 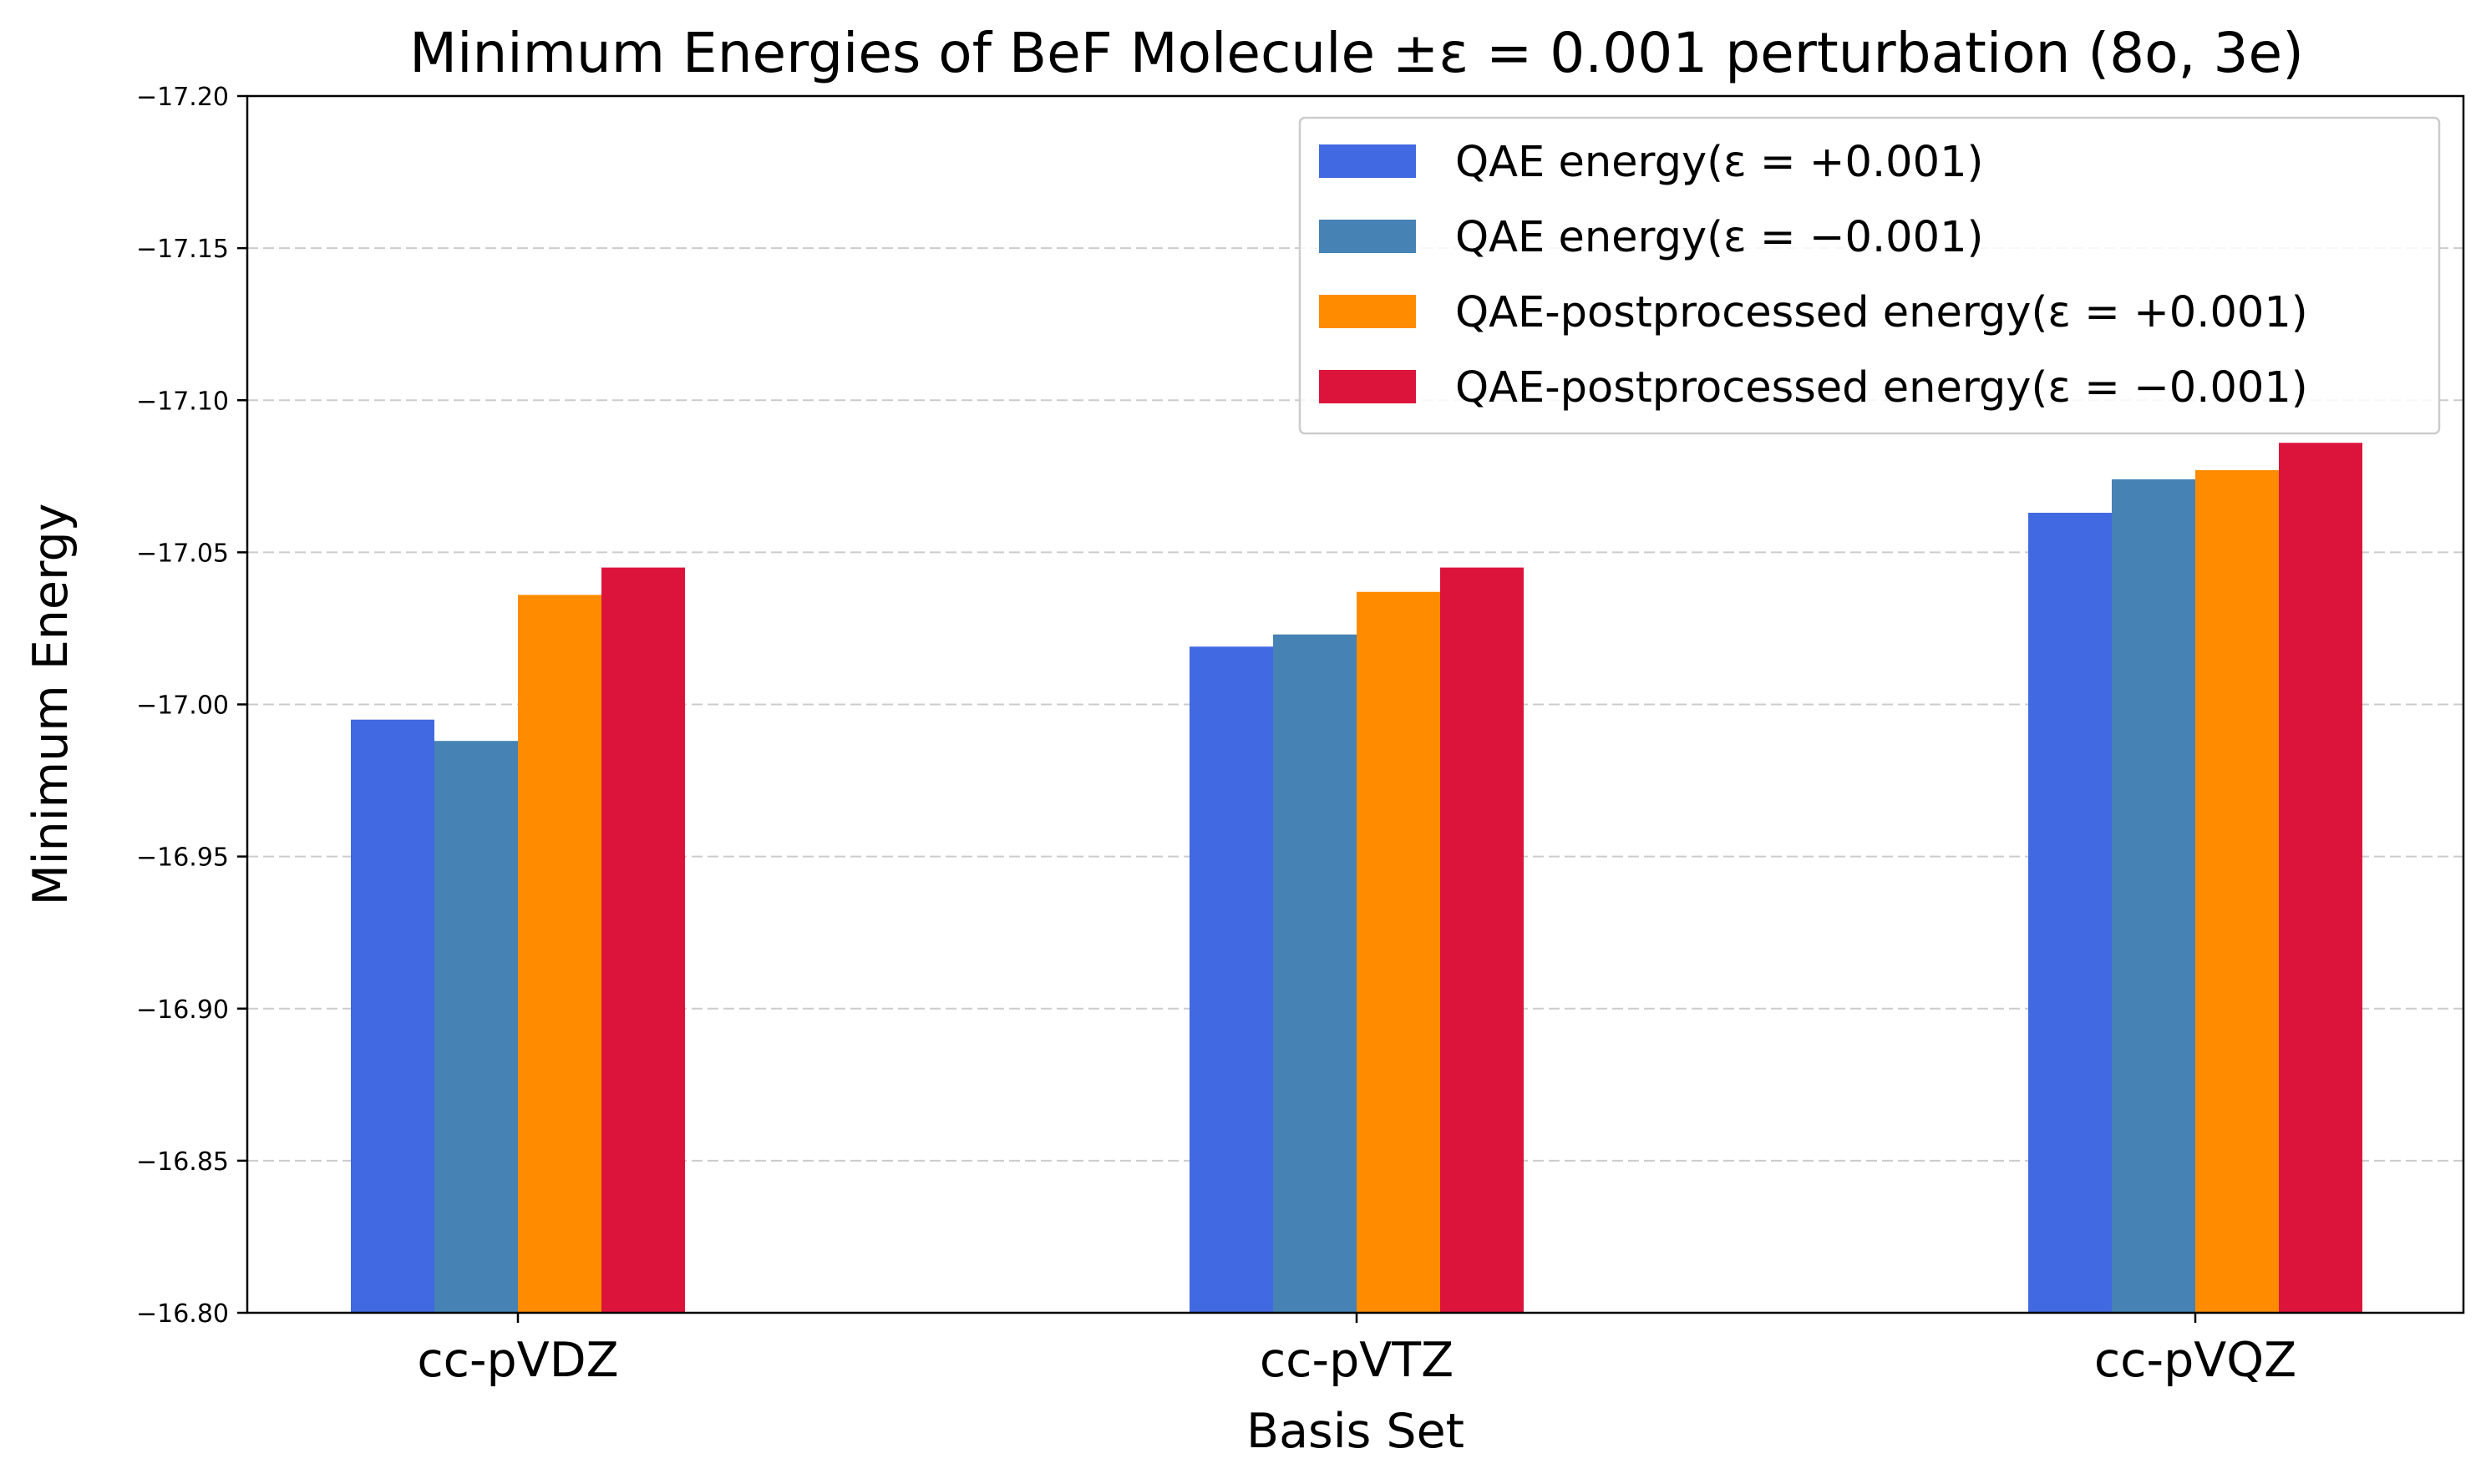 I want to click on y-tick-label: −17.15, so click(x=182, y=250).